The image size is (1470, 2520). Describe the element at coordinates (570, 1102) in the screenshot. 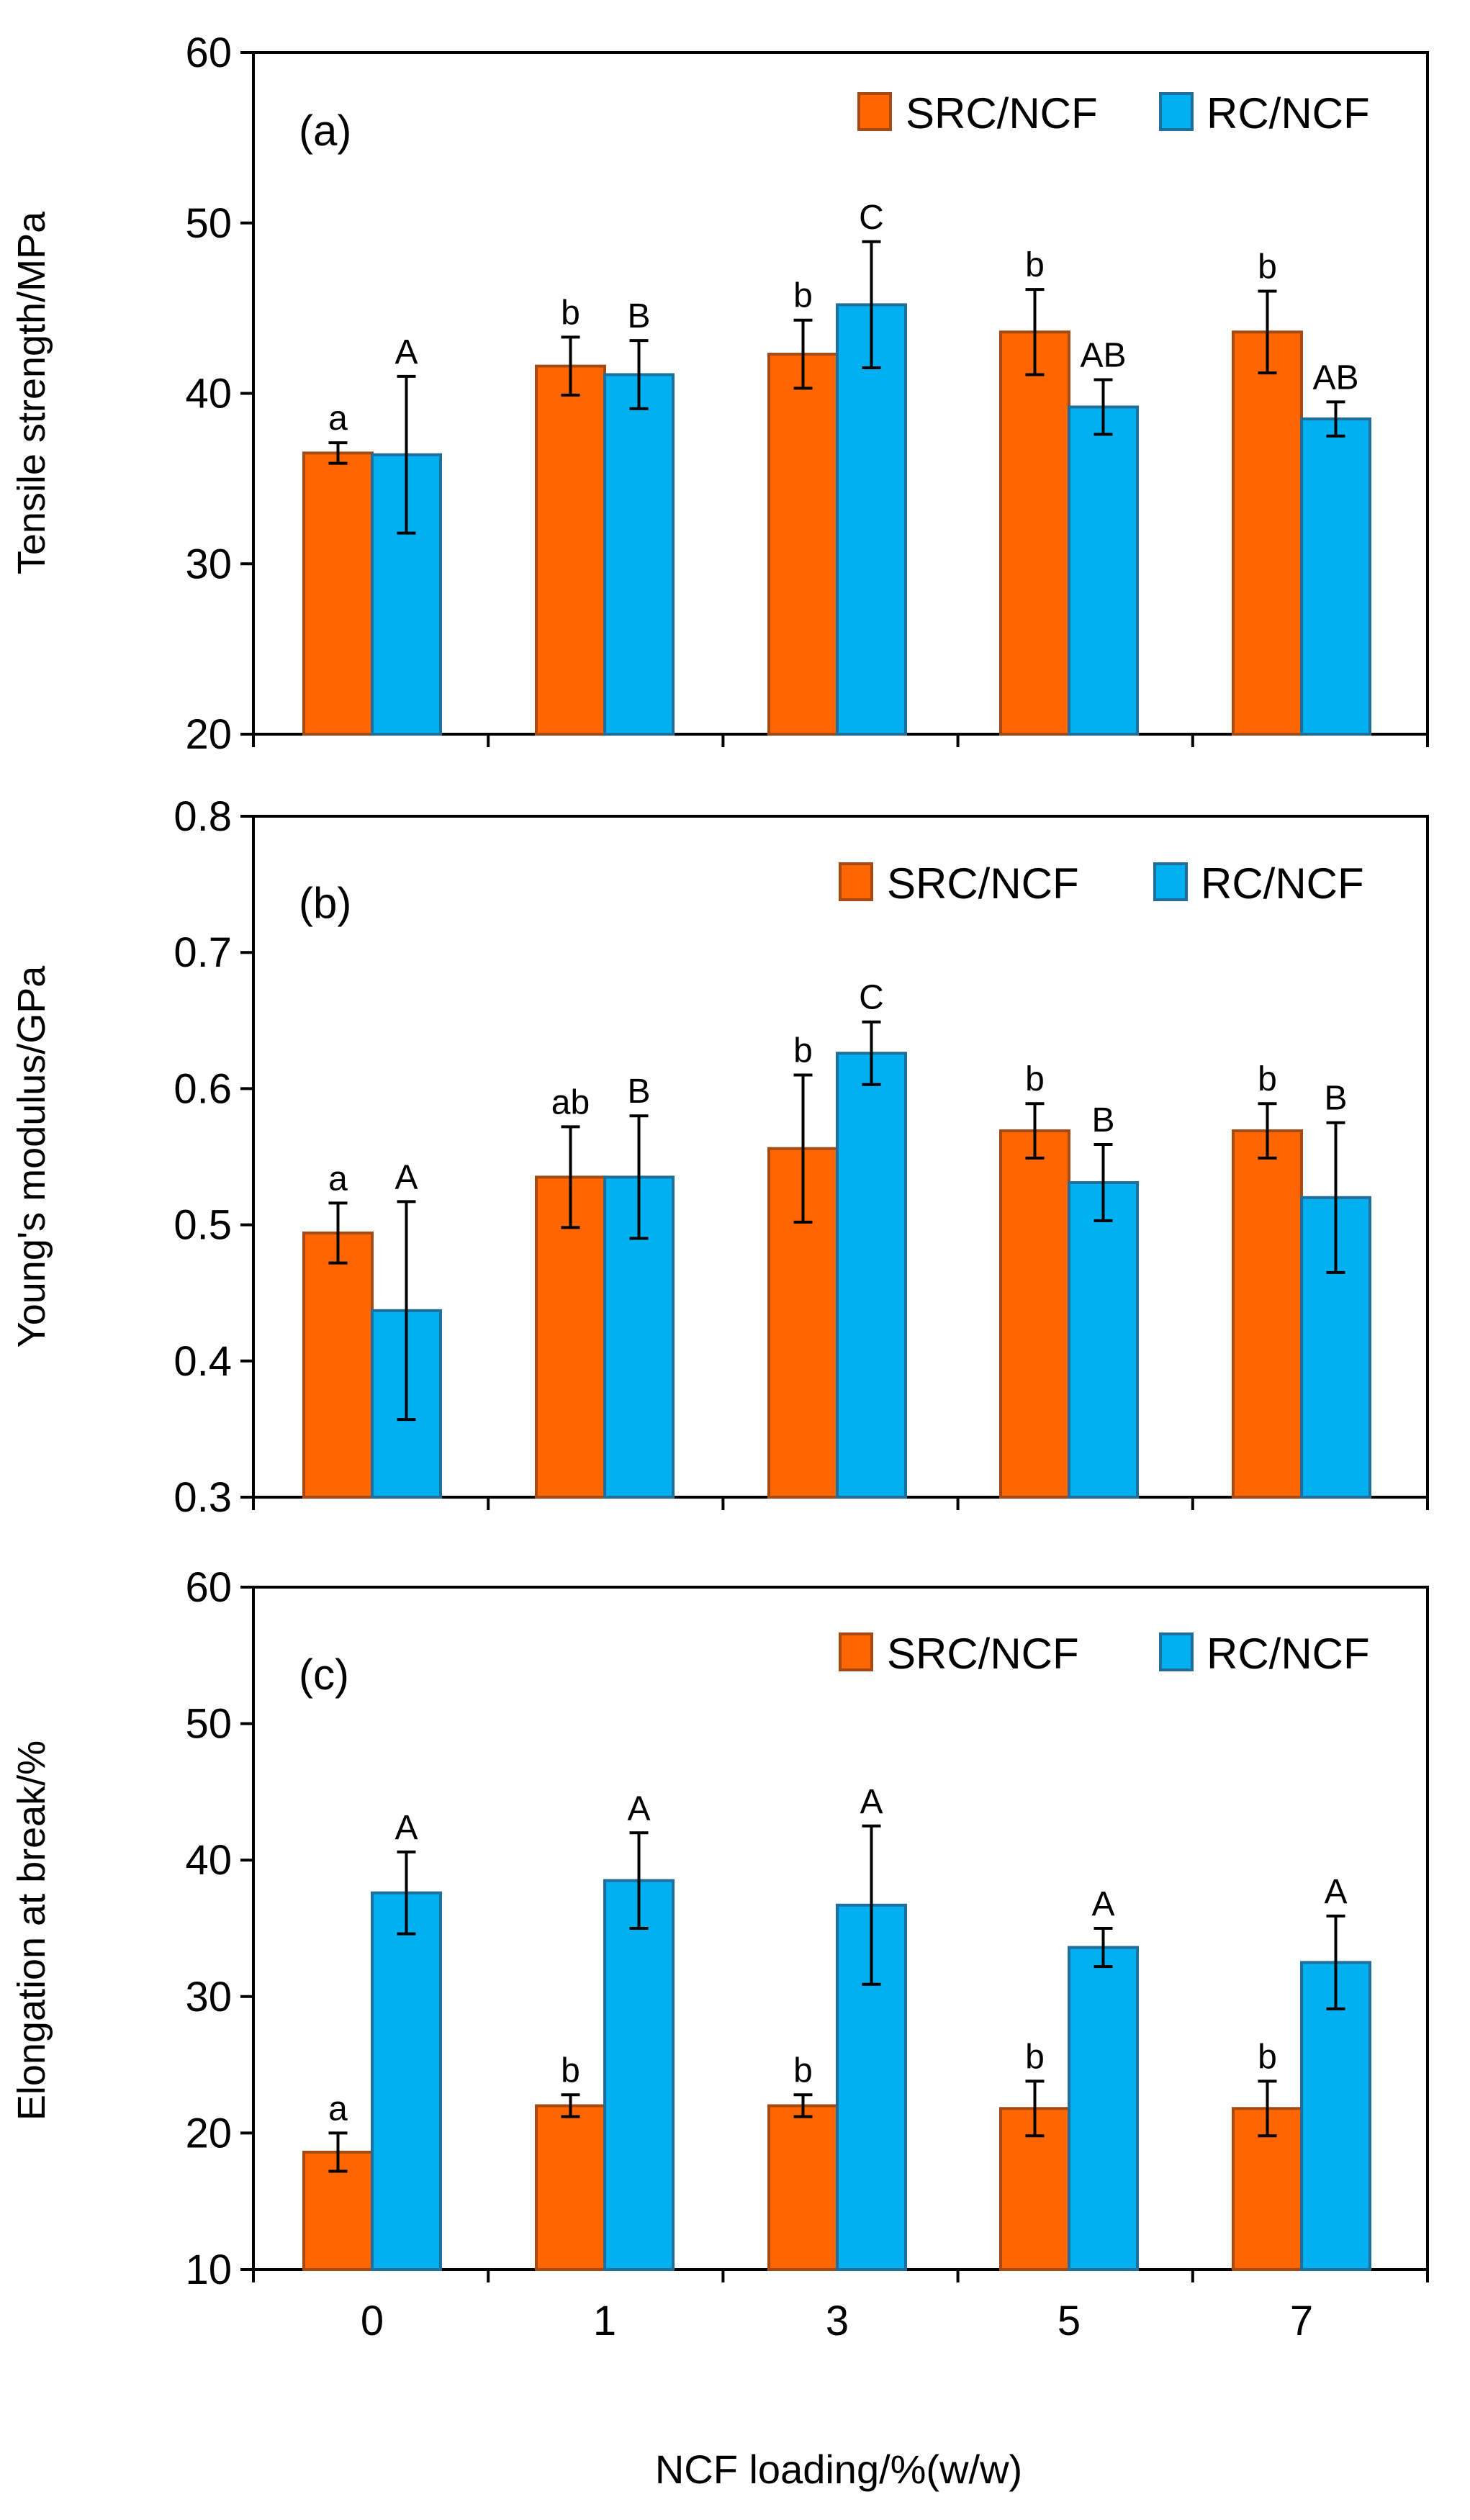

I see `significance-letter: ab` at that location.